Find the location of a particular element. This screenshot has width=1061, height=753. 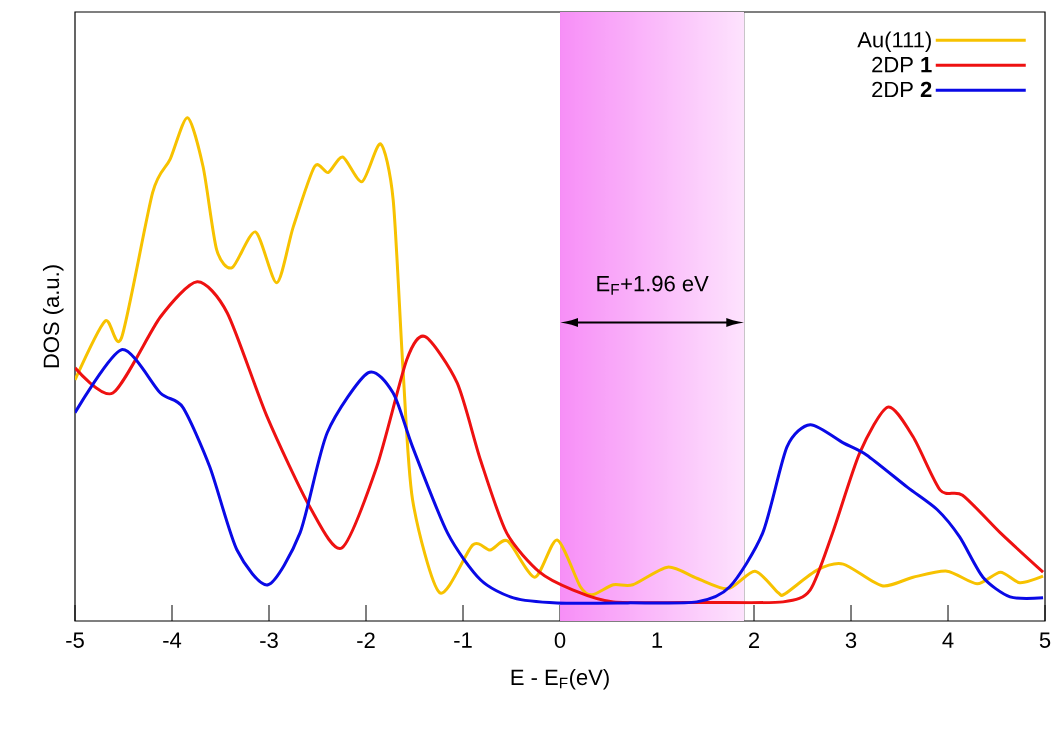

band-label: E$_{F}$+1.96 eV is located at coordinates (653, 285).